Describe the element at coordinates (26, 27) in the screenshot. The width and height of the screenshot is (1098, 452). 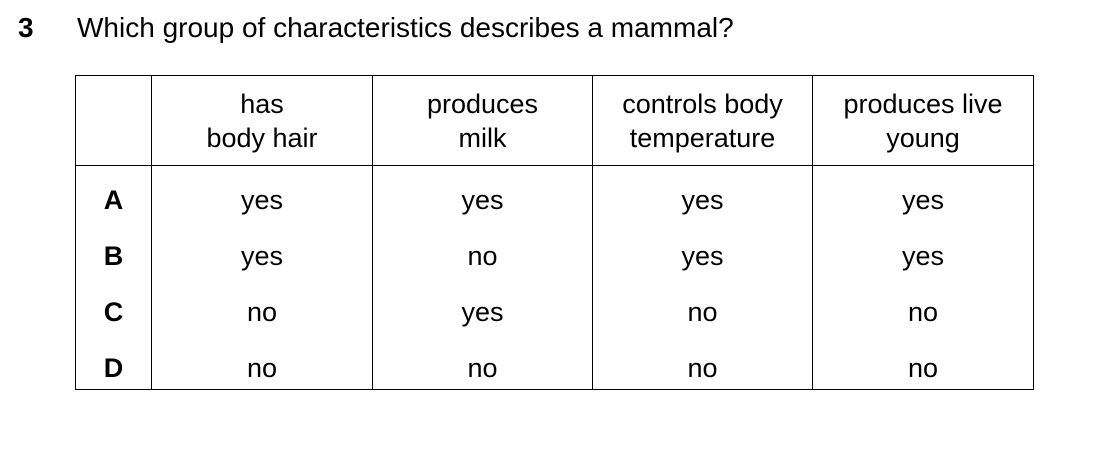
I see `question-number: 3` at that location.